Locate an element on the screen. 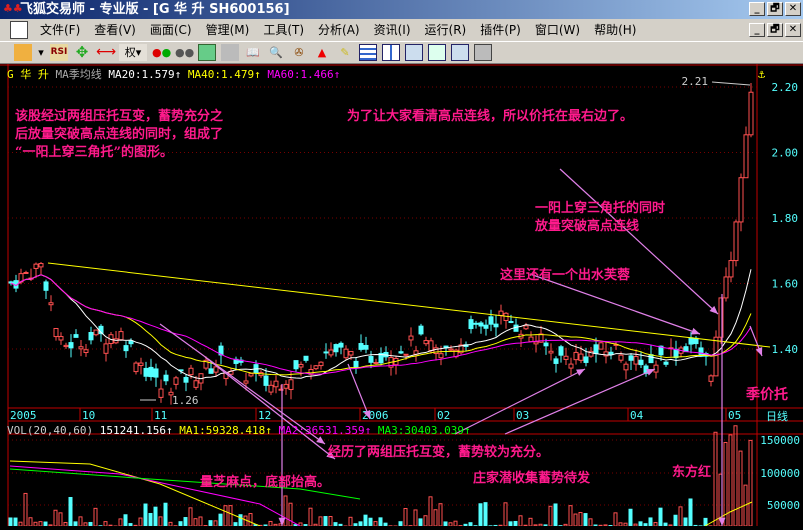  window2-icon is located at coordinates (437, 52).